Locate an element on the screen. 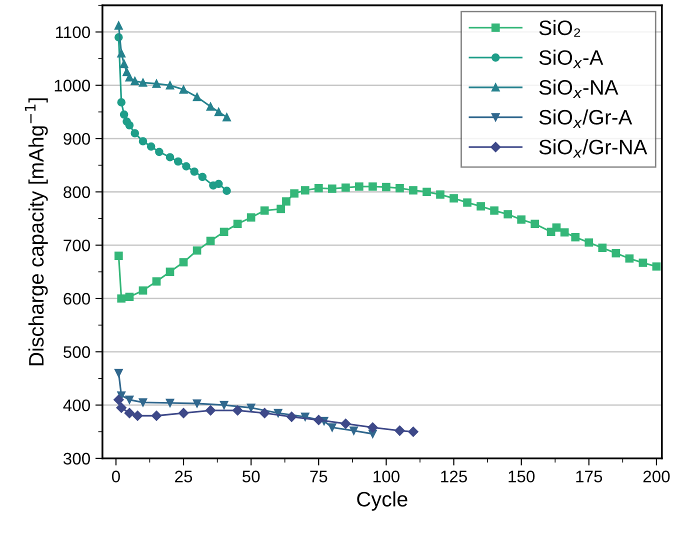  y-tick-label: 300 is located at coordinates (76, 458).